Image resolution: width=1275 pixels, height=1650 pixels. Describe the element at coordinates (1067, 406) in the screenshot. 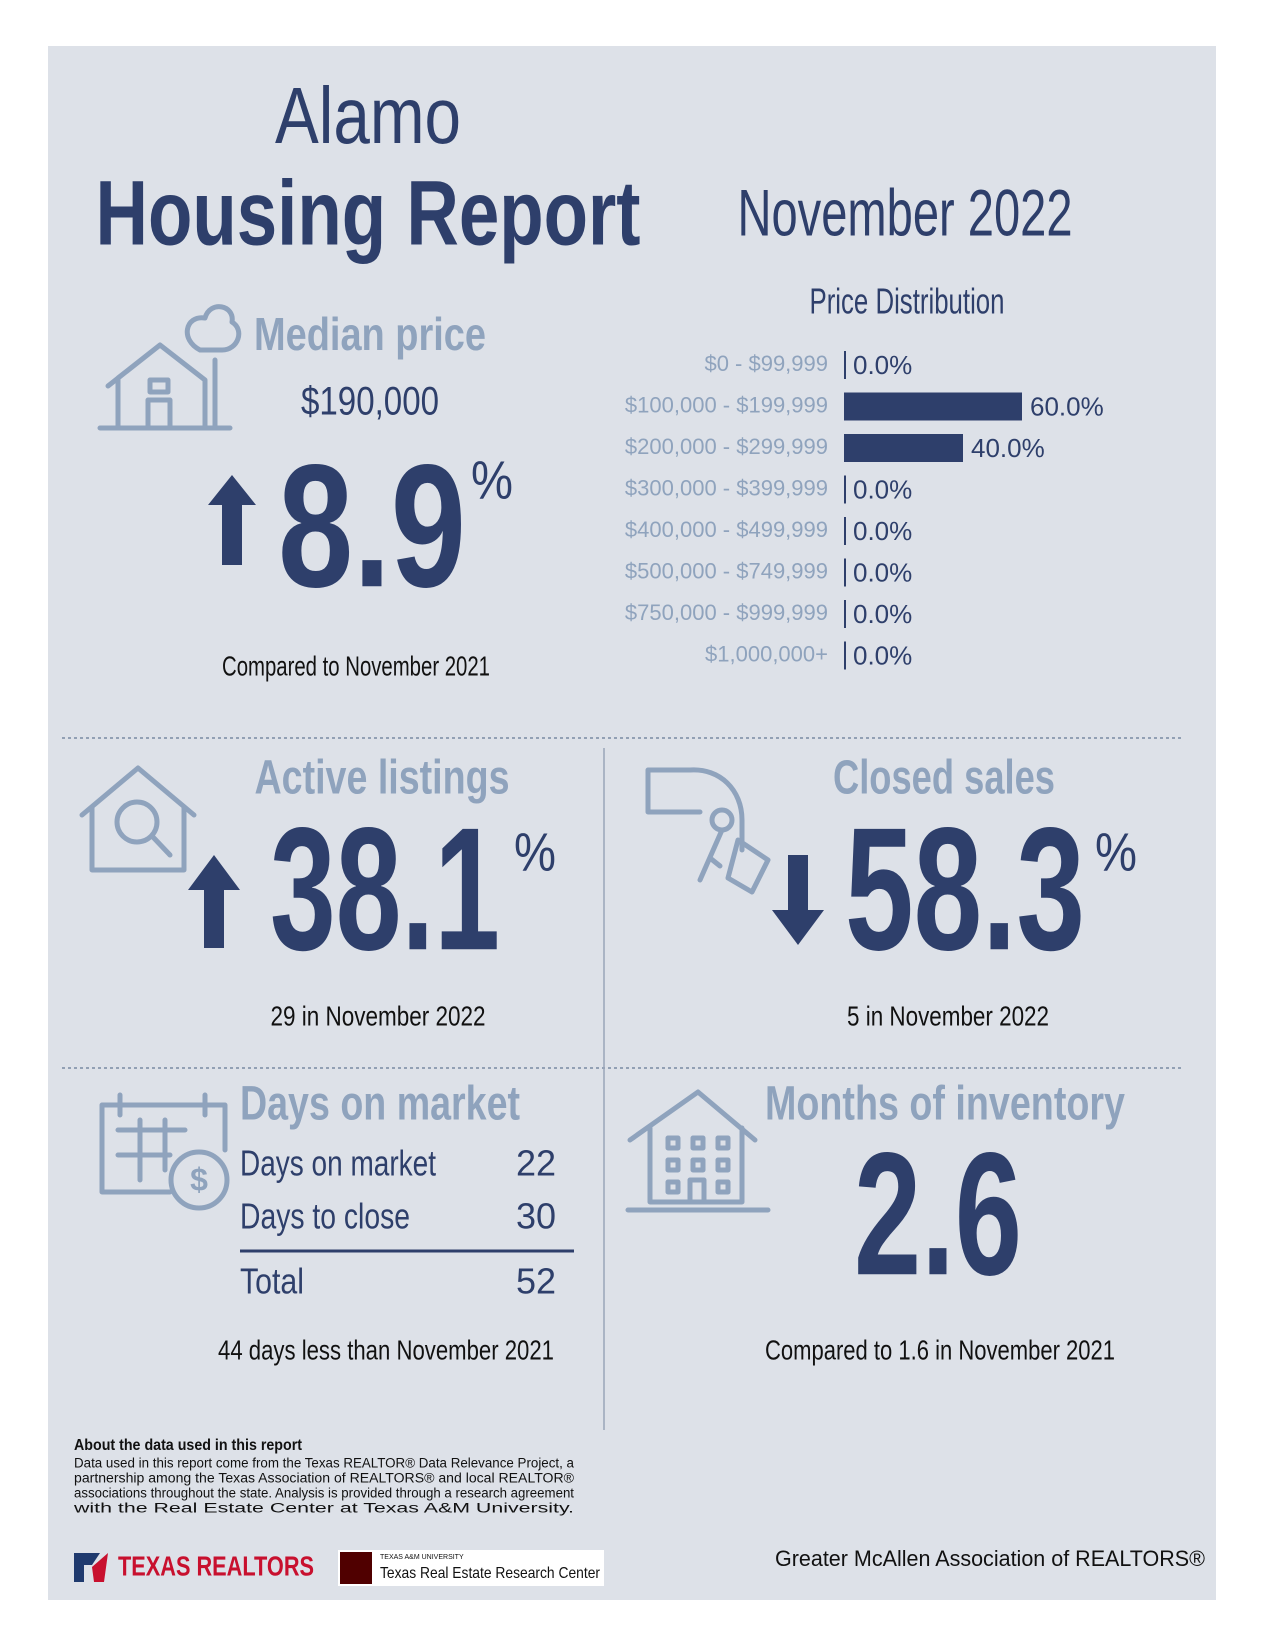

I see `value-label: 60.0%` at that location.